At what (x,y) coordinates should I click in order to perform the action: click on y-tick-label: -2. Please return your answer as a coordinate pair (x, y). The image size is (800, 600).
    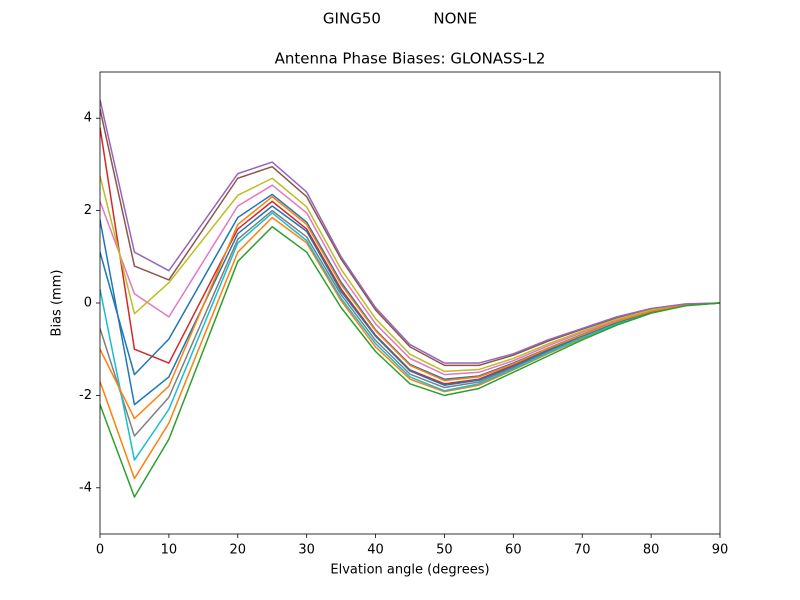
    Looking at the image, I should click on (85, 395).